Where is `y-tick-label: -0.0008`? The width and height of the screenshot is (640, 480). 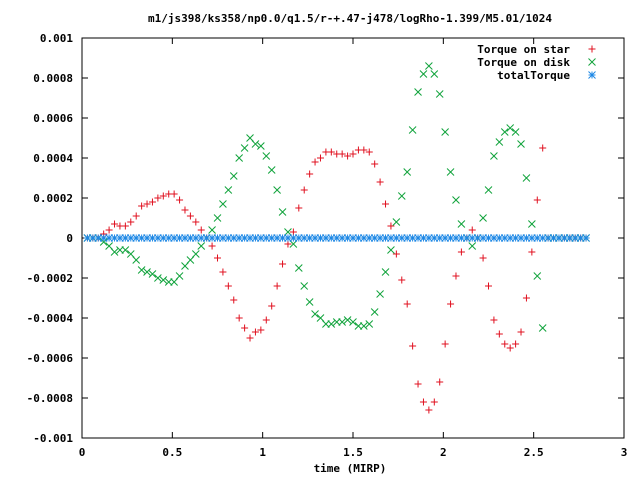 y-tick-label: -0.0008 is located at coordinates (50, 398).